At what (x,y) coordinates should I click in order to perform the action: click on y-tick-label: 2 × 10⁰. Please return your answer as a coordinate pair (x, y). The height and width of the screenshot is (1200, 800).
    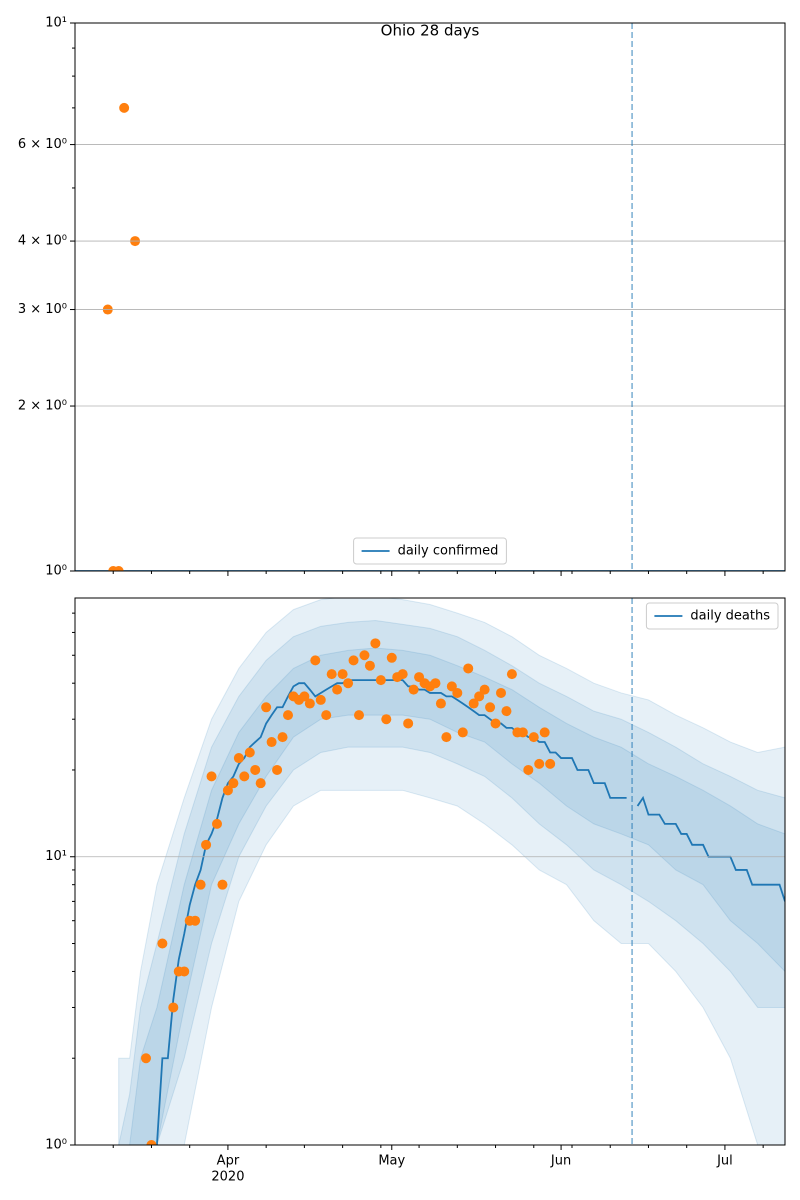
    Looking at the image, I should click on (42, 406).